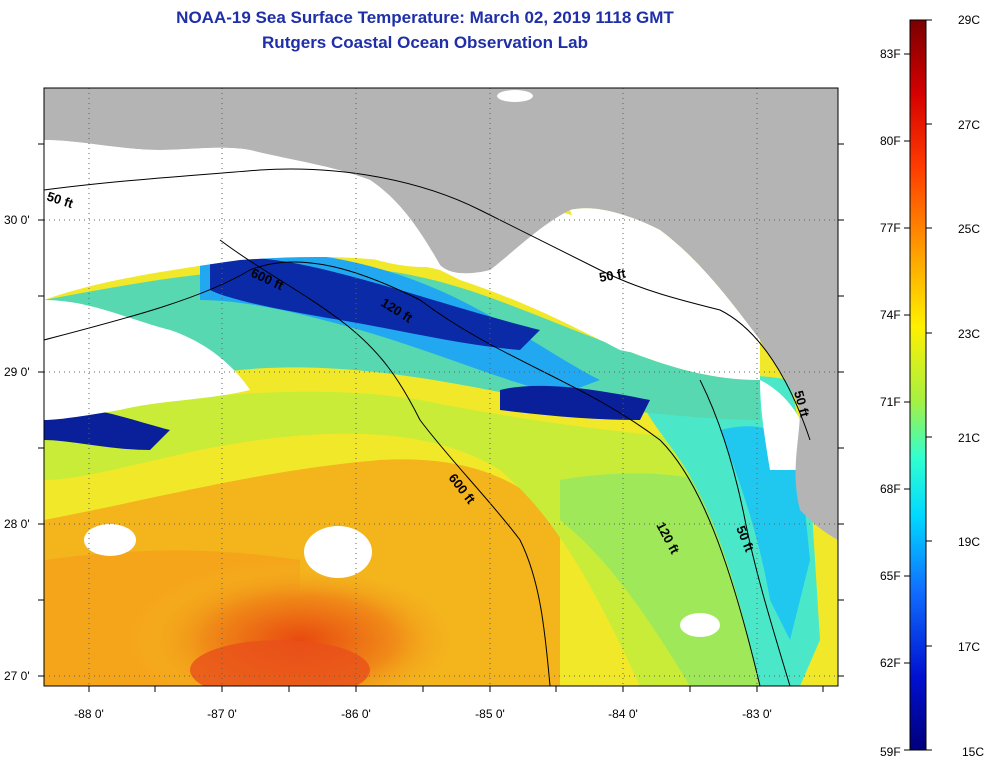 The height and width of the screenshot is (770, 992). Describe the element at coordinates (110, 540) in the screenshot. I see `cloud-patch-small` at that location.